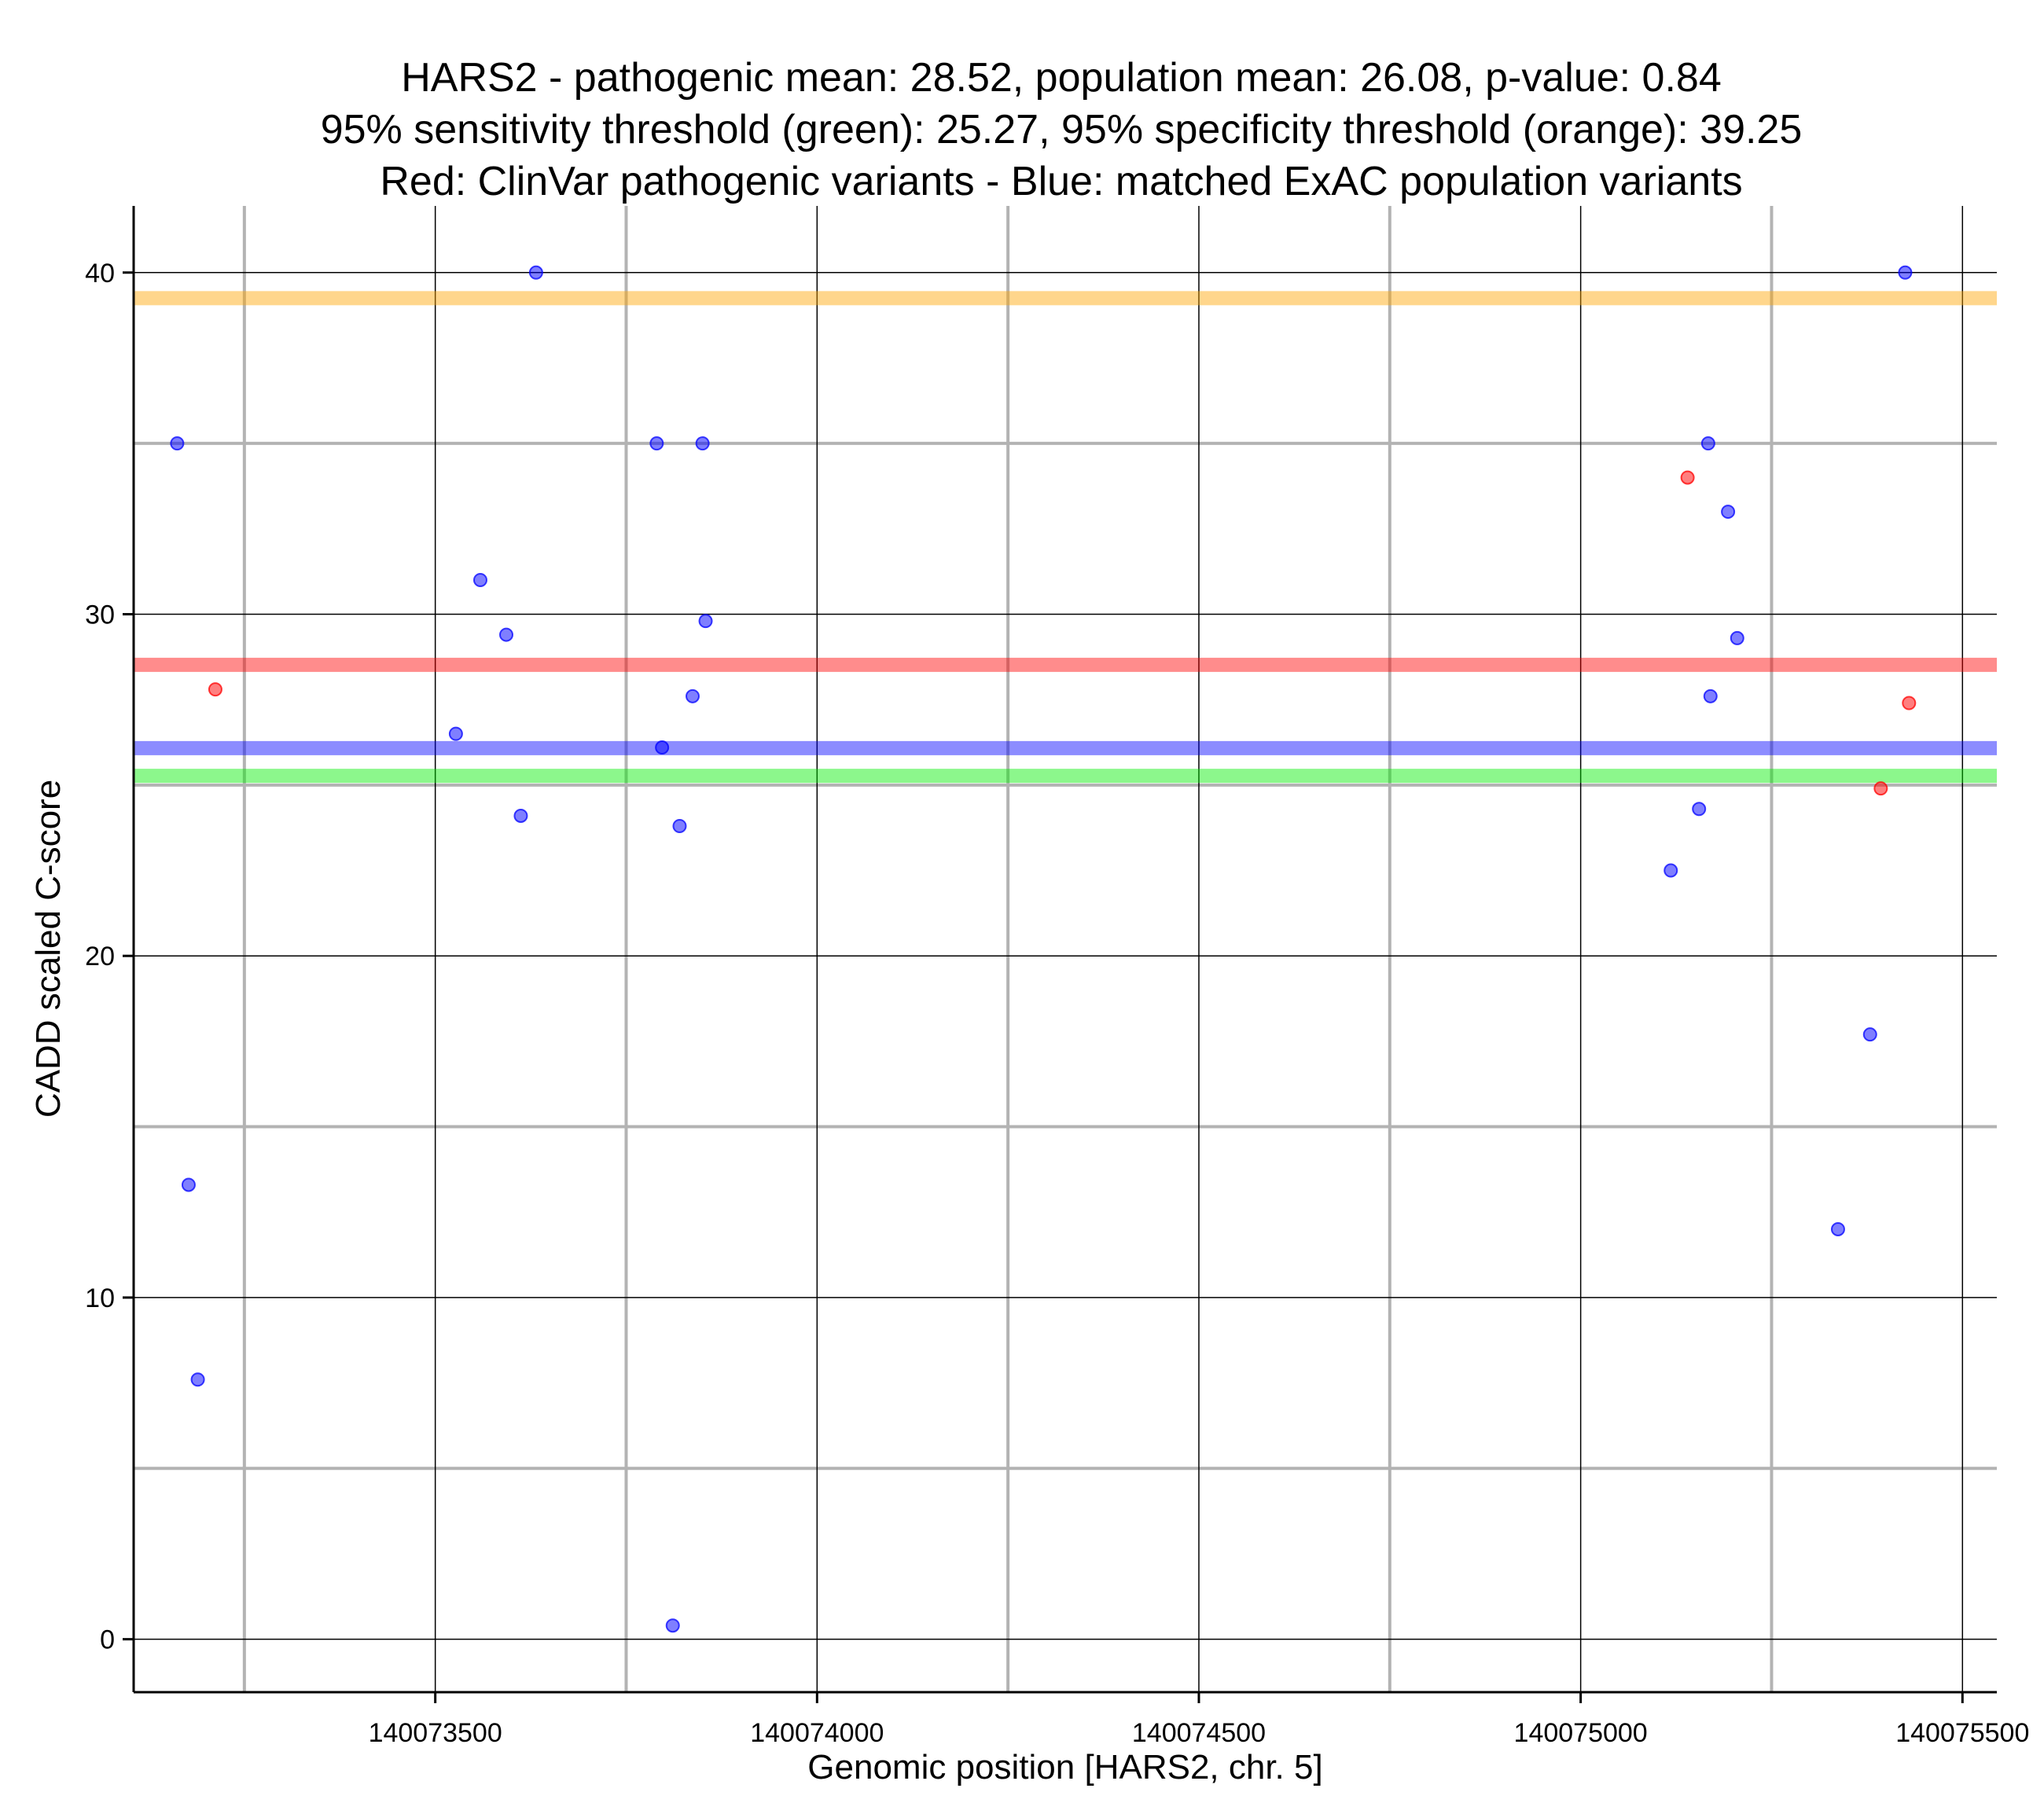 The image size is (2044, 1814). What do you see at coordinates (1581, 1733) in the screenshot?
I see `x-tick-label: 140075000` at bounding box center [1581, 1733].